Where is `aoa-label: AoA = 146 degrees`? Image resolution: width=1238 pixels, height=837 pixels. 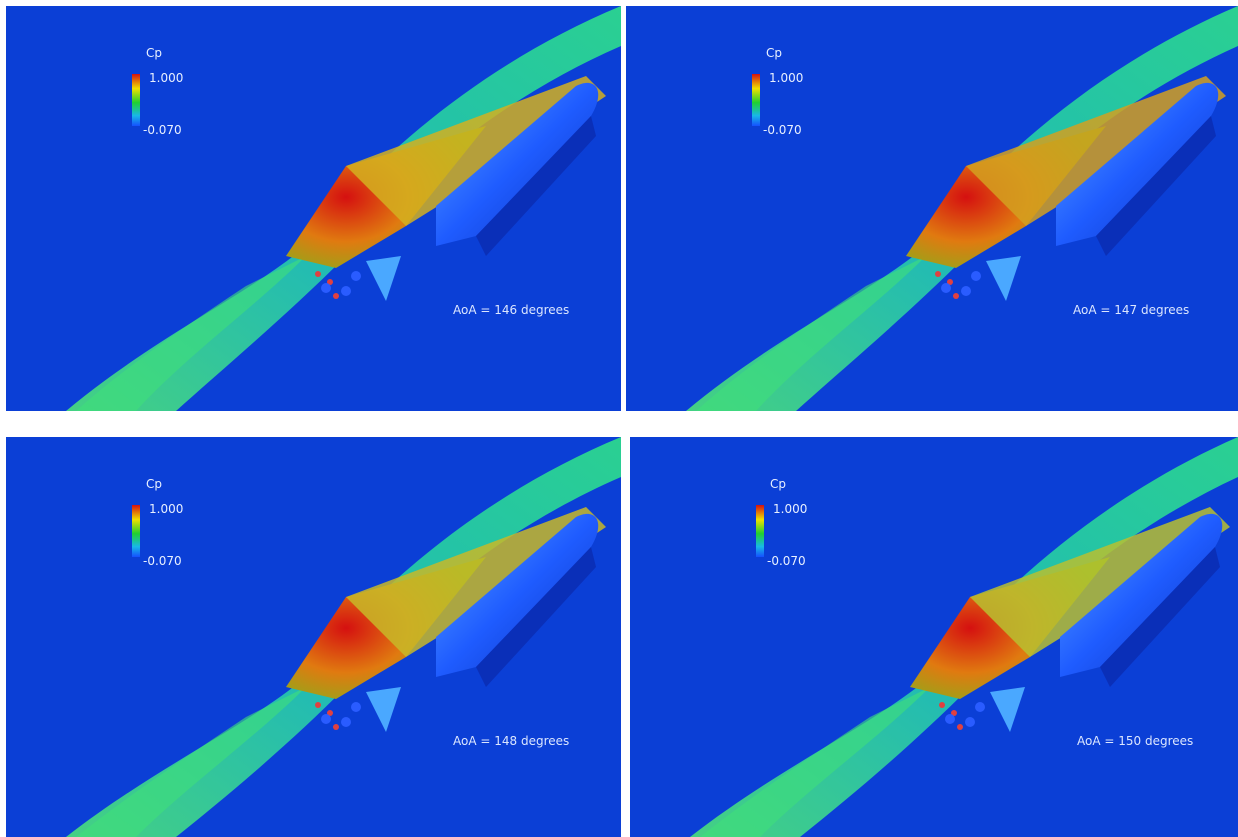
aoa-label: AoA = 146 degrees is located at coordinates (511, 310).